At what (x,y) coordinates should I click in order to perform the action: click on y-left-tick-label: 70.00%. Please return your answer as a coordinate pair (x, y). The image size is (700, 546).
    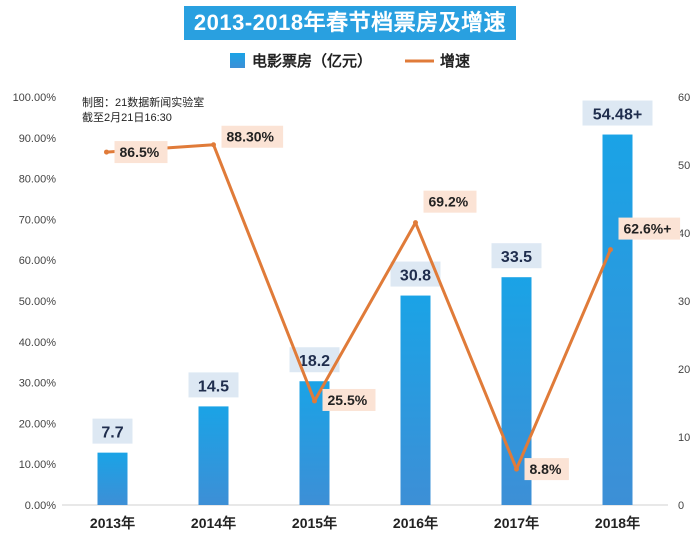
    Looking at the image, I should click on (38, 220).